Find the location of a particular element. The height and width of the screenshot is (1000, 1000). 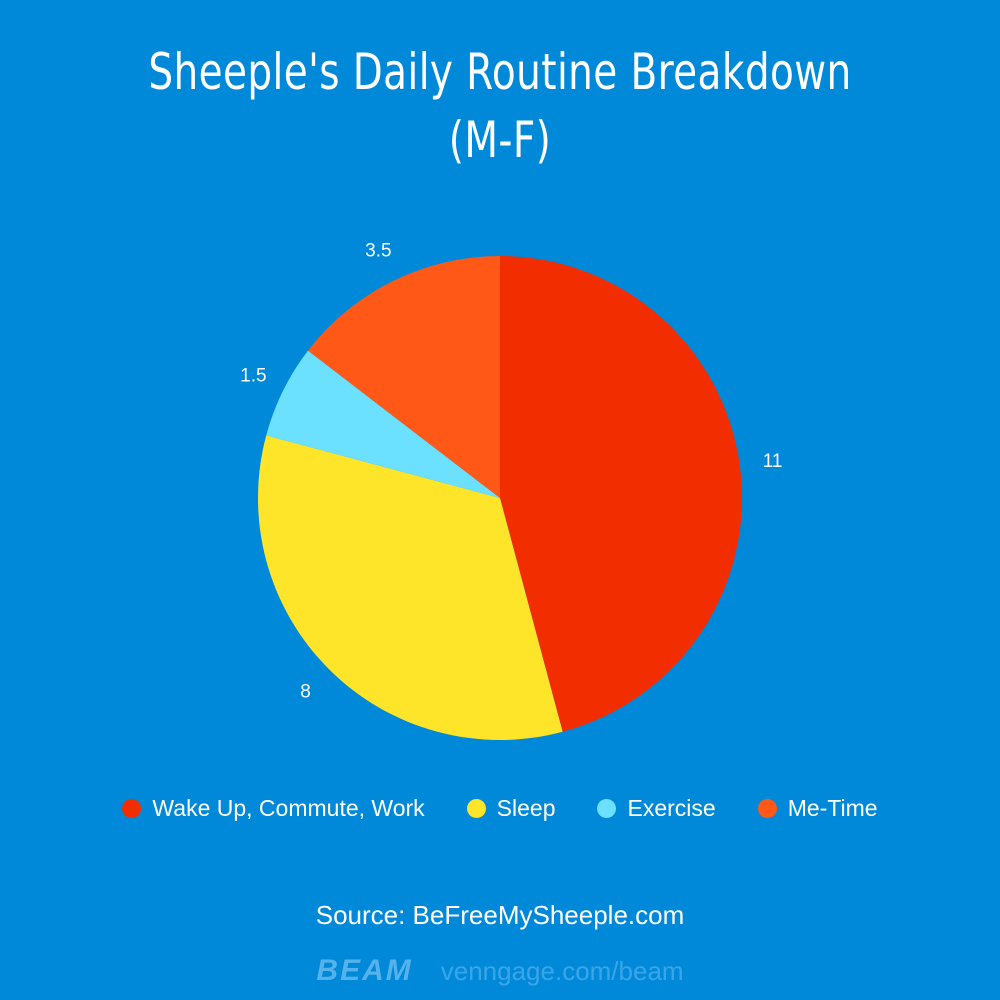

pie-value-label-3: 1.5 is located at coordinates (253, 375).